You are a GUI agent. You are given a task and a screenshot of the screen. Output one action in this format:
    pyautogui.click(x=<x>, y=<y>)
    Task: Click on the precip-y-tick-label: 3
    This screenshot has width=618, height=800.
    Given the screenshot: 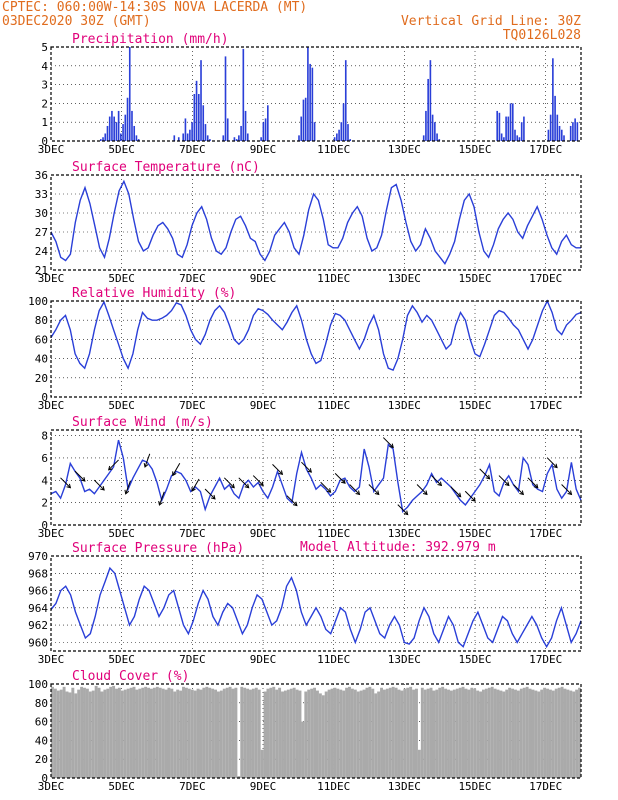 What is the action you would take?
    pyautogui.click(x=44, y=85)
    